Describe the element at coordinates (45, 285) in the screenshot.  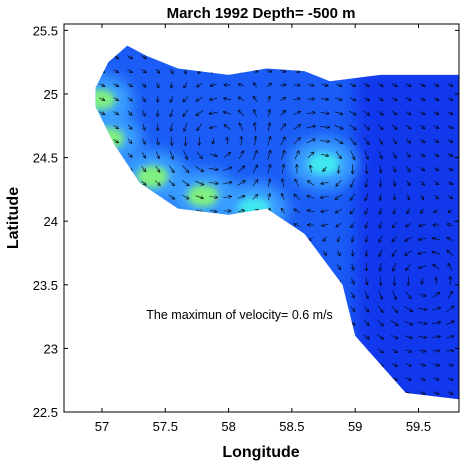
I see `y-tick-label: 23.5` at that location.